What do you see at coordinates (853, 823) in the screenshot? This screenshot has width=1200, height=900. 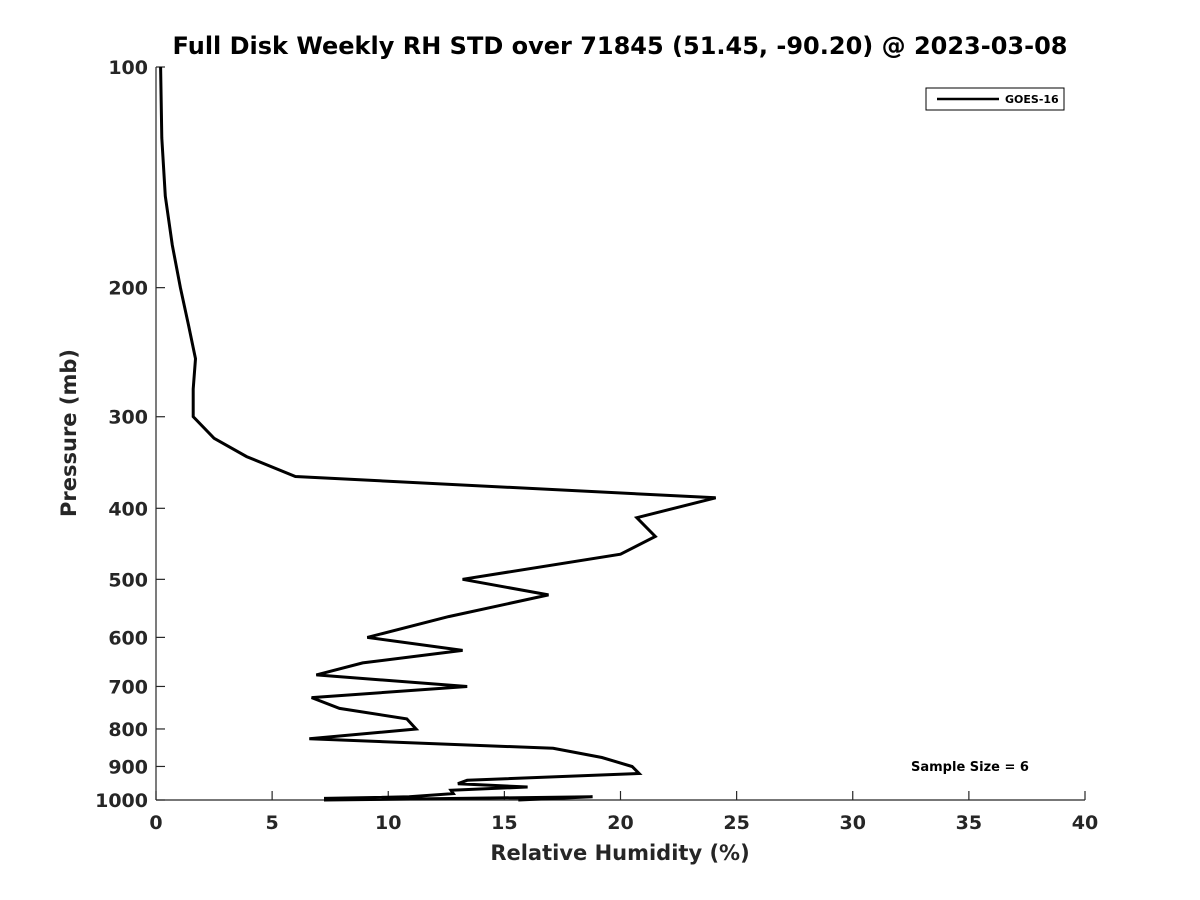 I see `x-tick-label: 30` at bounding box center [853, 823].